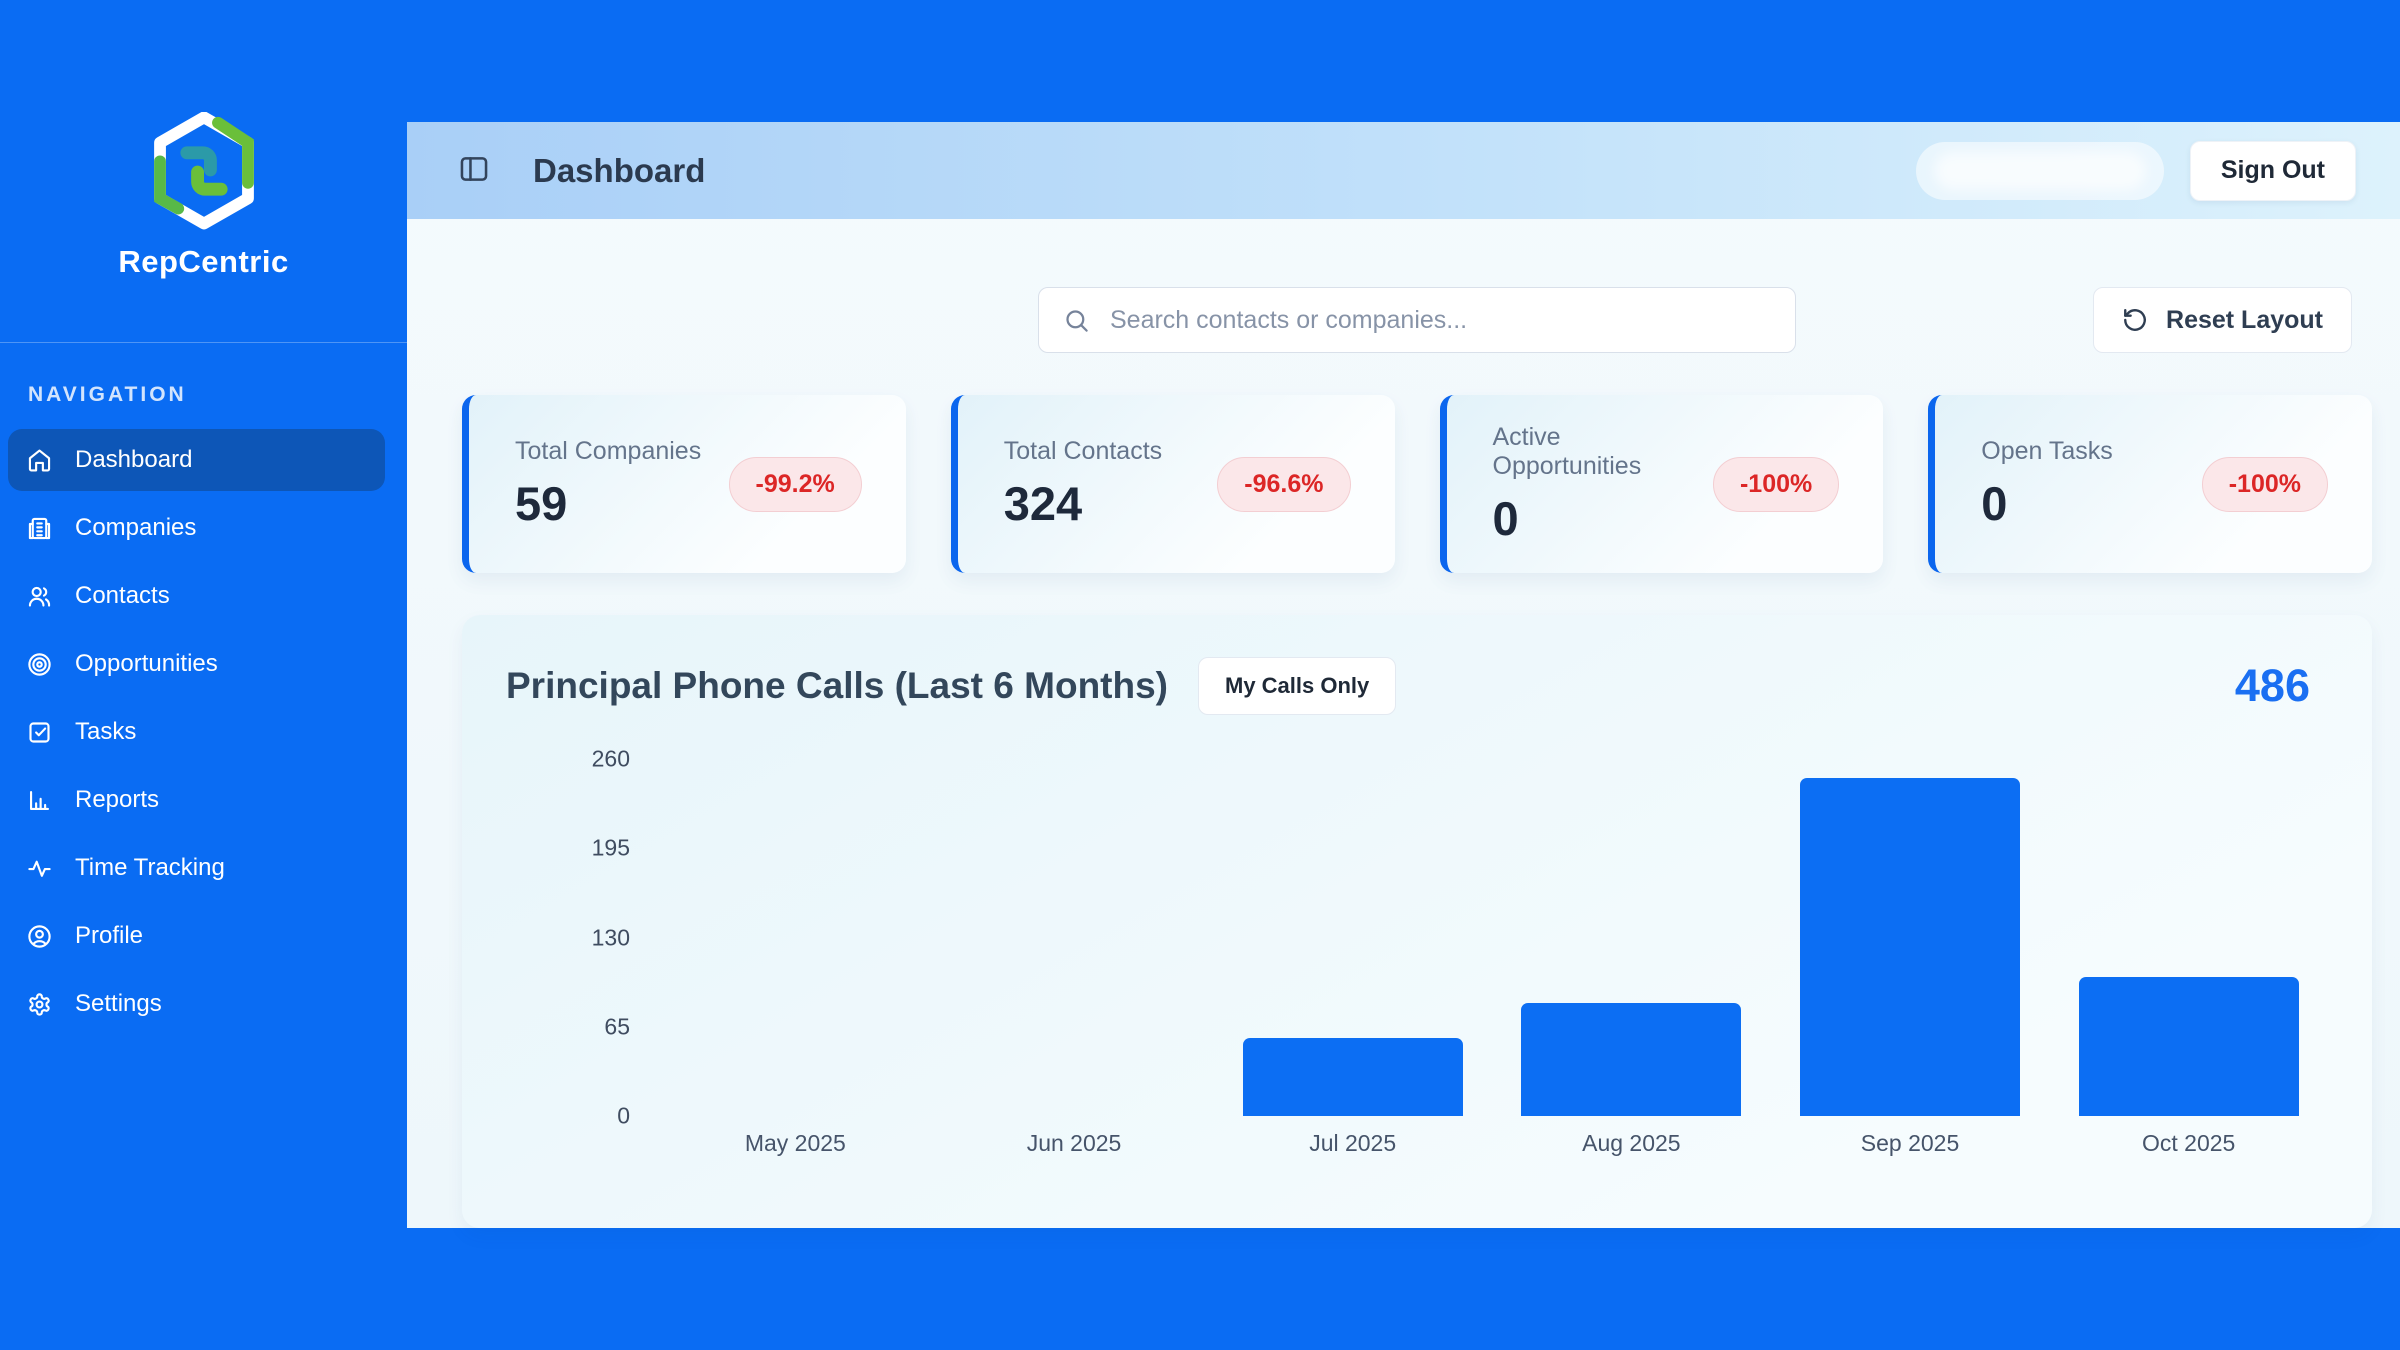 The image size is (2400, 1350). What do you see at coordinates (1403, 170) in the screenshot?
I see `main-header: Dashboard Sign Out` at bounding box center [1403, 170].